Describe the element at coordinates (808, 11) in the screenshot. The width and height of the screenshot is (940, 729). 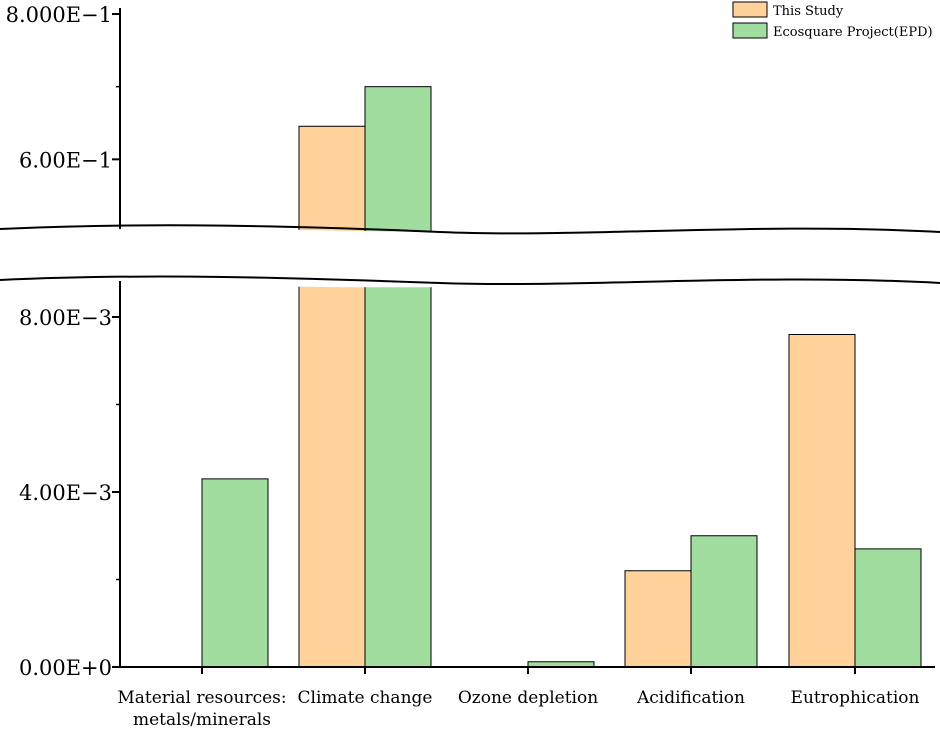
I see `legend-label: This Study` at that location.